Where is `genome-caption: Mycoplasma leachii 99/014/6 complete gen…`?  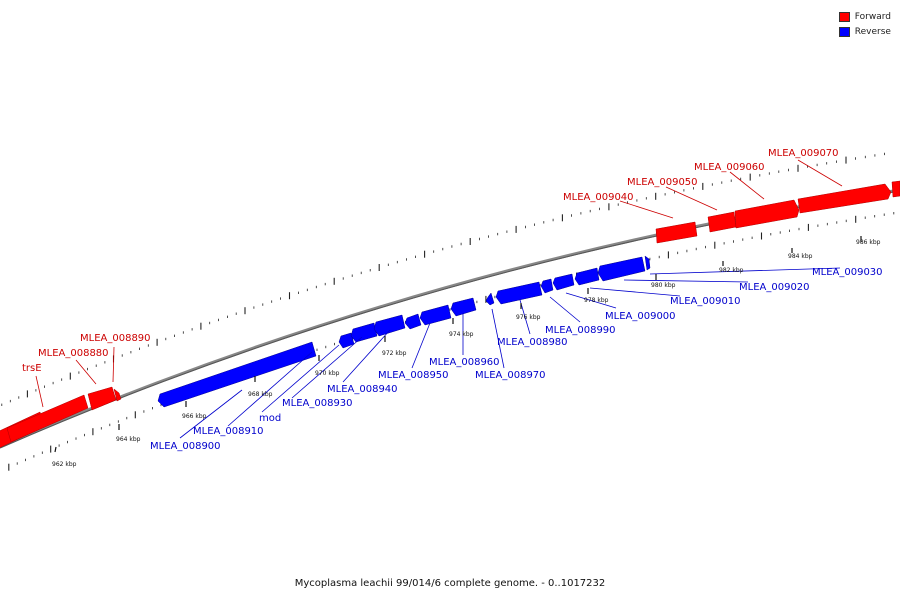
genome-caption: Mycoplasma leachii 99/014/6 complete gen… is located at coordinates (450, 583).